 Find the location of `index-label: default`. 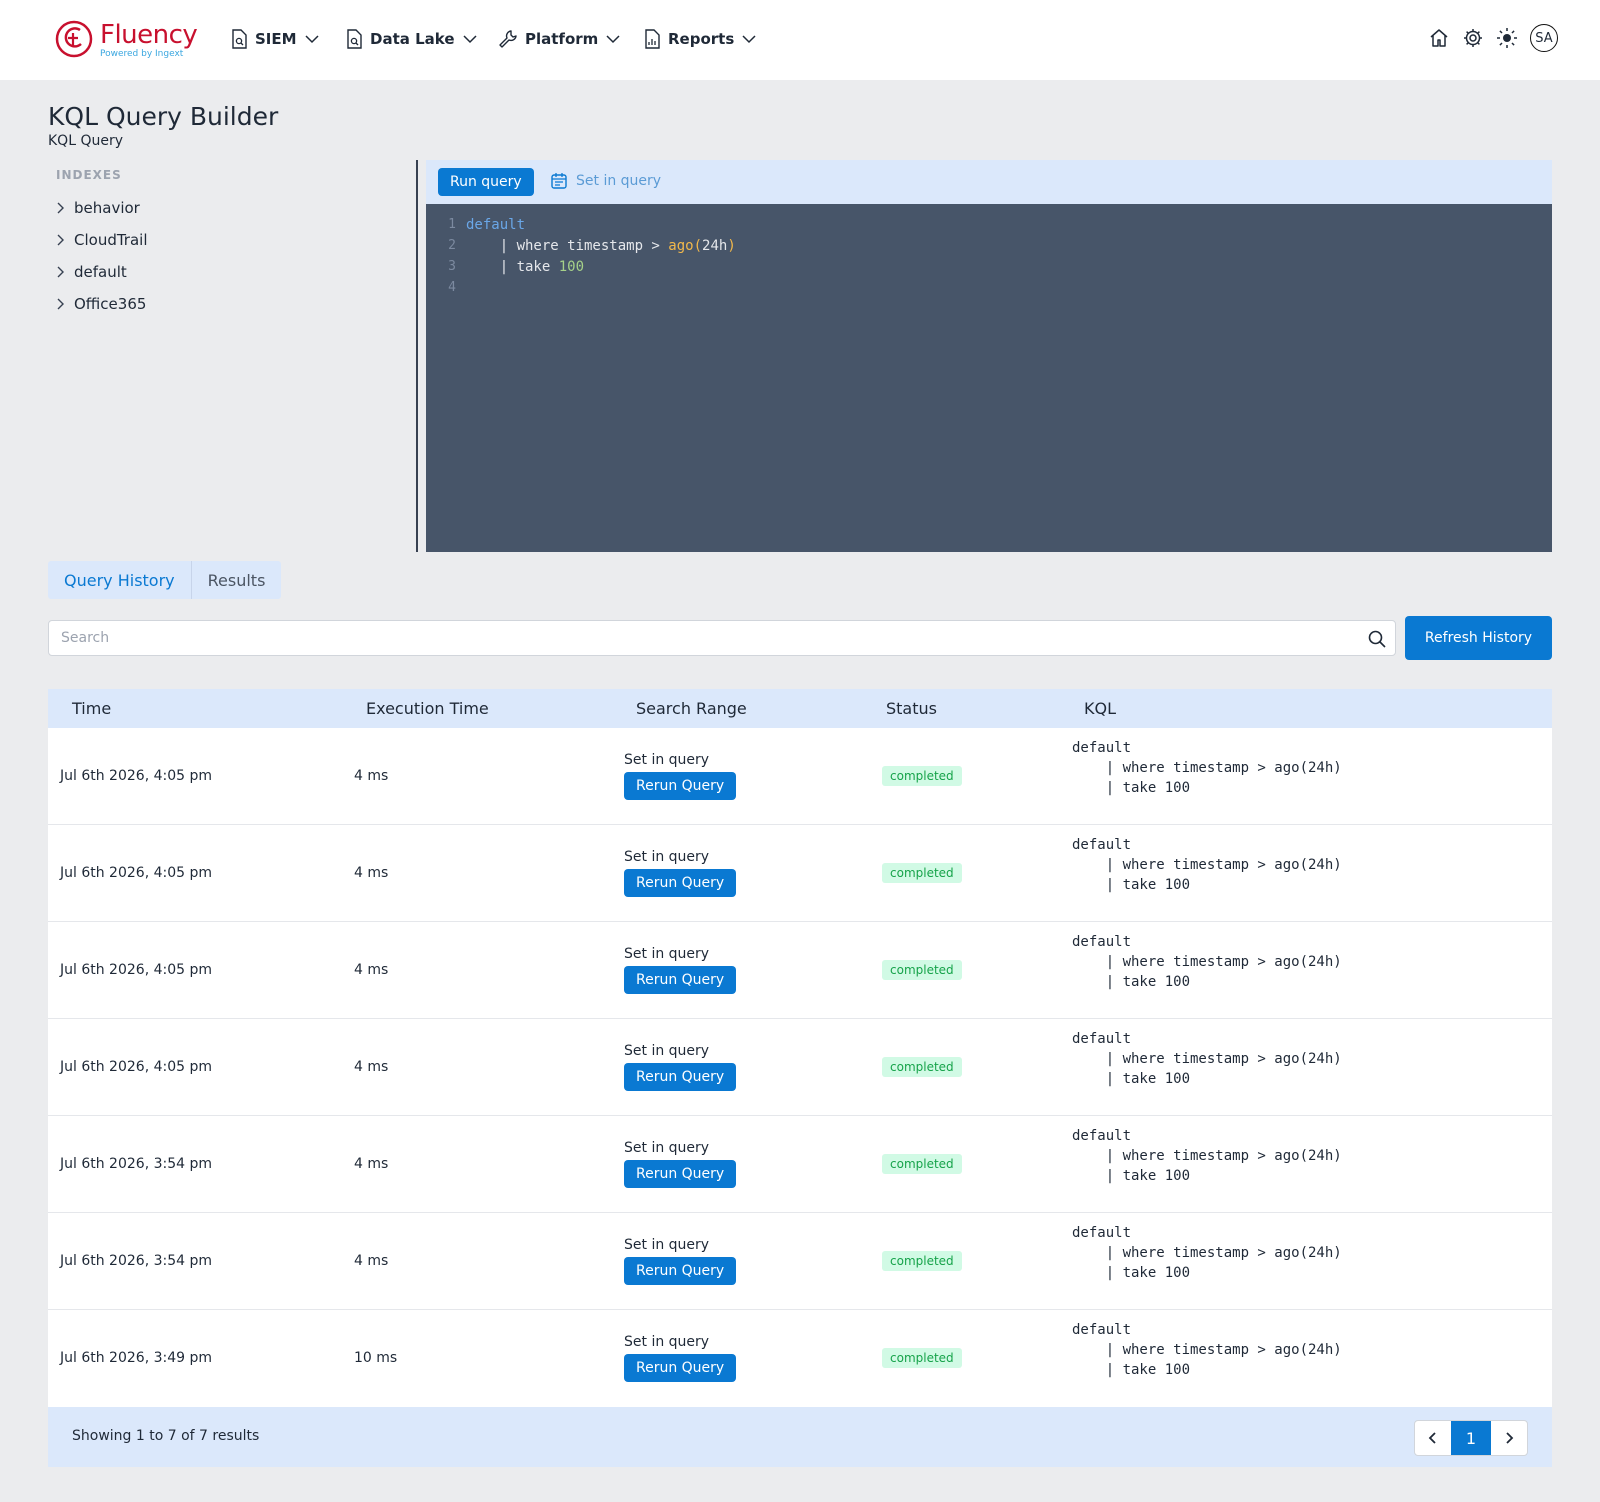

index-label: default is located at coordinates (100, 272).